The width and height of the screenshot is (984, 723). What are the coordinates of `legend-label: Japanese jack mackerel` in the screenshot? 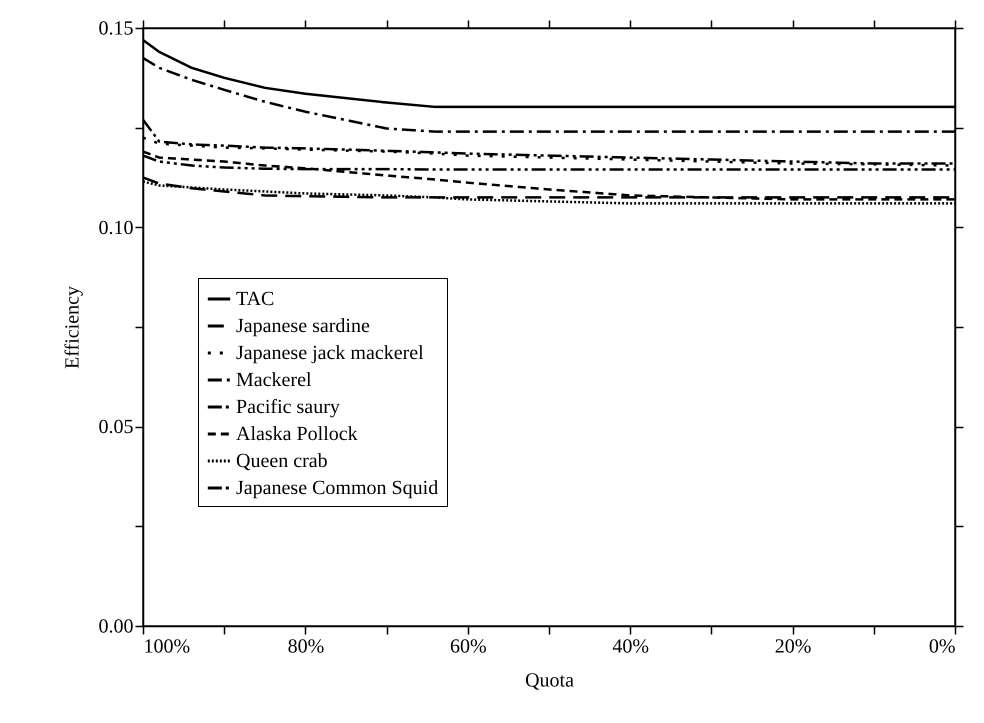 It's located at (330, 353).